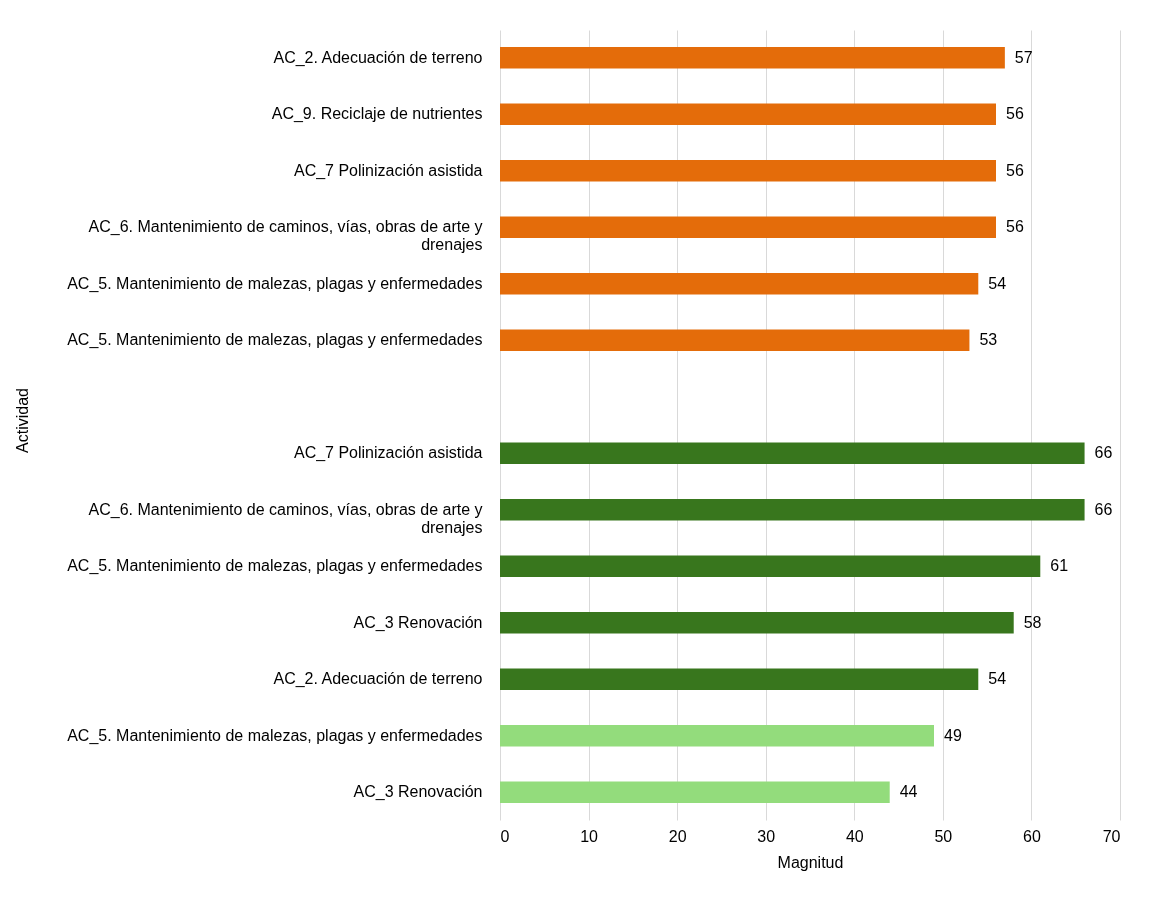  Describe the element at coordinates (943, 836) in the screenshot. I see `x-tick-label: 50` at that location.